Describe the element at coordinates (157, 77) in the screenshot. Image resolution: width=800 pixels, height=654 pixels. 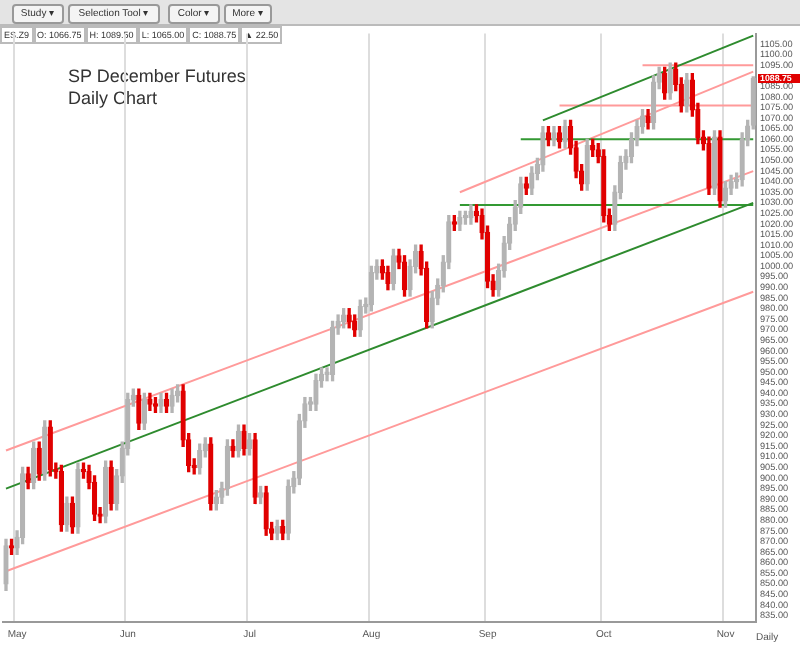
I see `text: SP December Futures` at that location.